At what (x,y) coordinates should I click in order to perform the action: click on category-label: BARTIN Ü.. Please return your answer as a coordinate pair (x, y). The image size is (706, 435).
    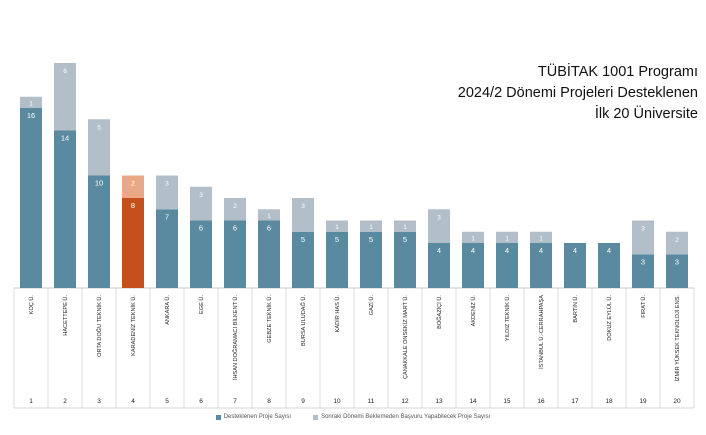
    Looking at the image, I should click on (575, 309).